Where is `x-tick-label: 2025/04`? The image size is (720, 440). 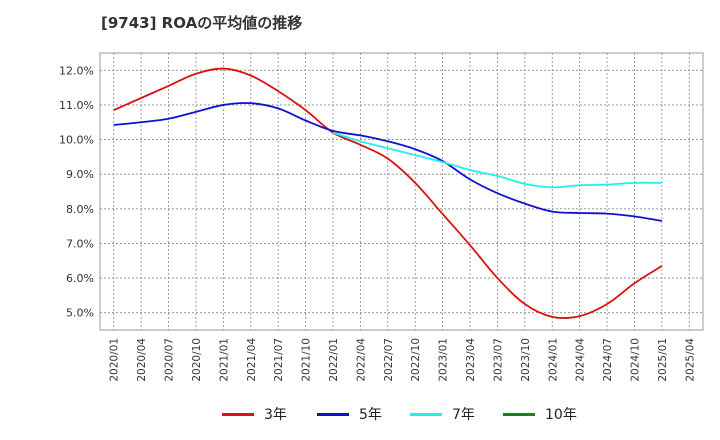 x-tick-label: 2025/04 is located at coordinates (690, 360).